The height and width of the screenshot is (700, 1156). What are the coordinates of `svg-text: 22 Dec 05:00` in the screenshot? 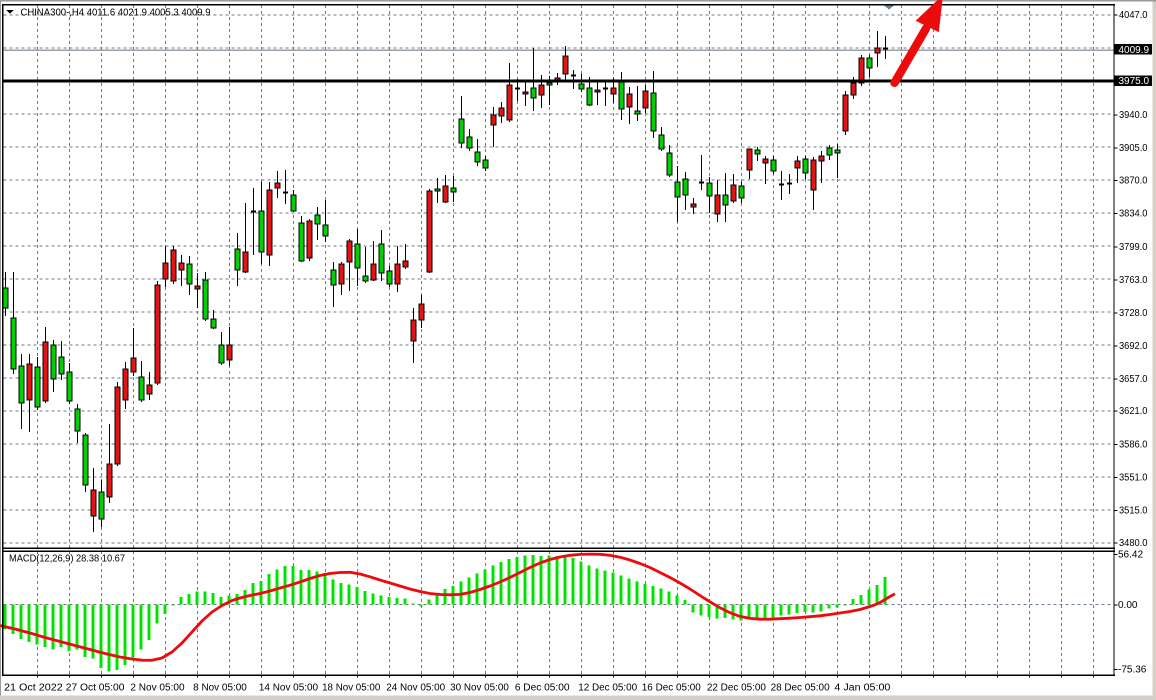 It's located at (736, 688).